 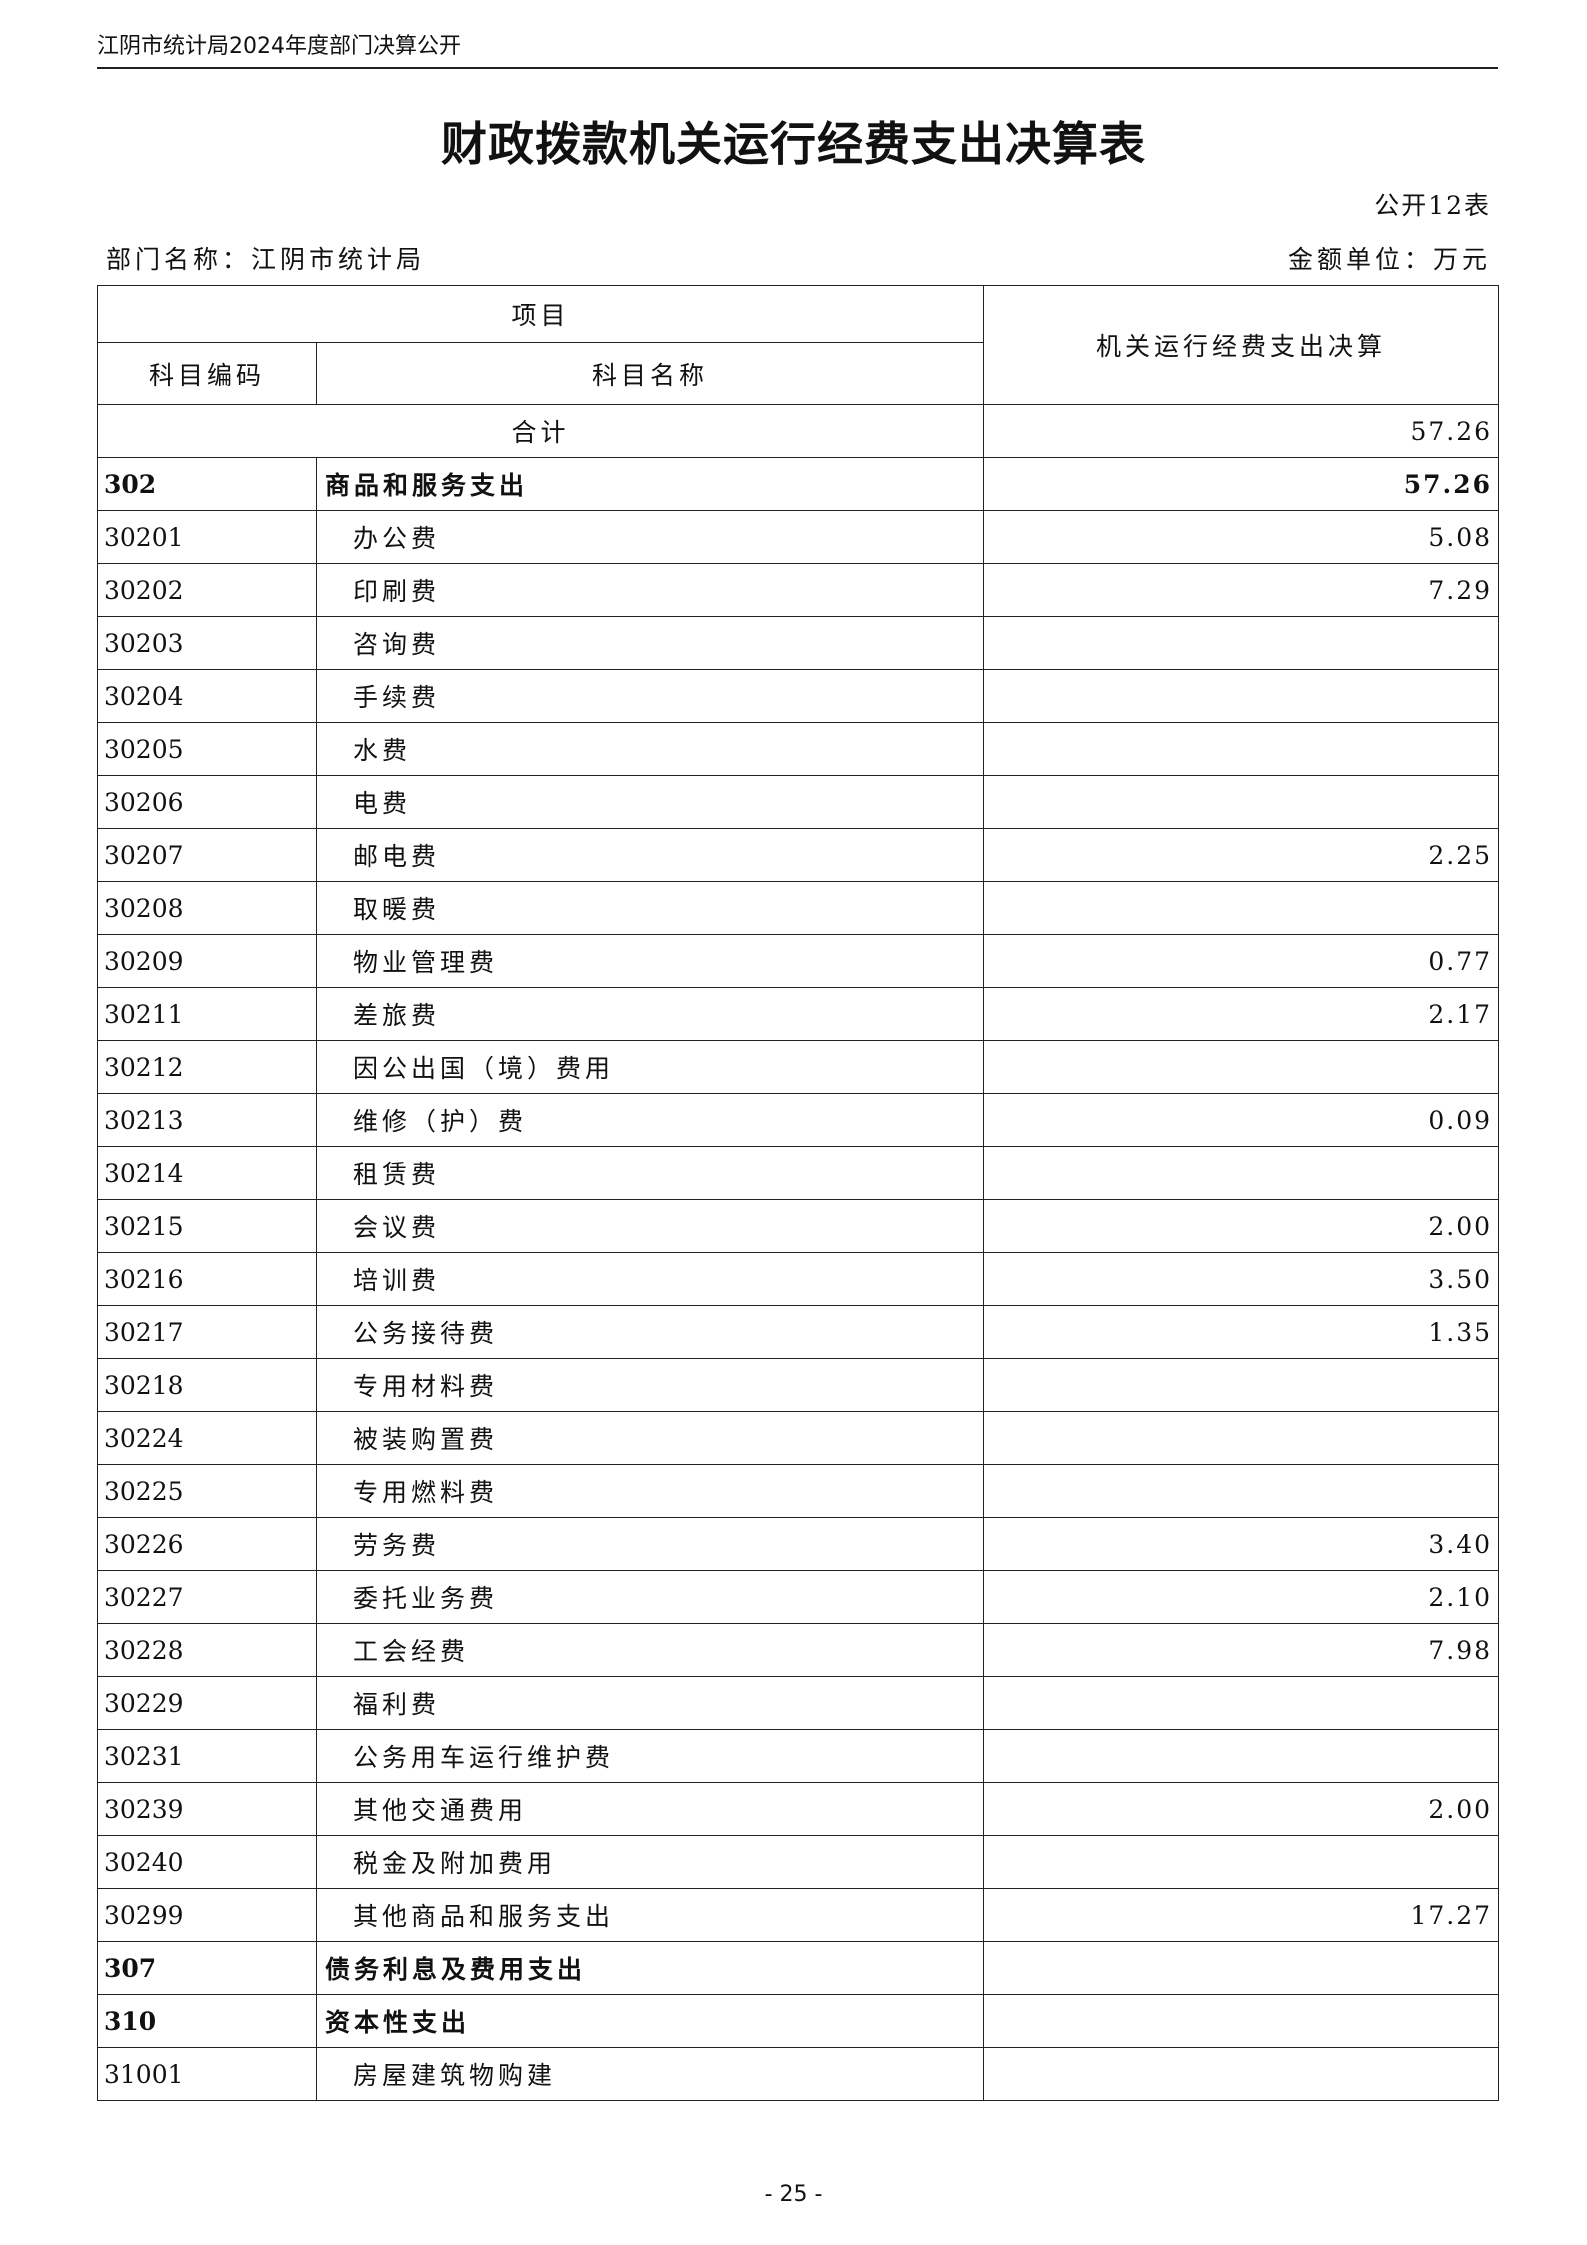 I want to click on row-name: 债务利息及费用支出, so click(x=650, y=1968).